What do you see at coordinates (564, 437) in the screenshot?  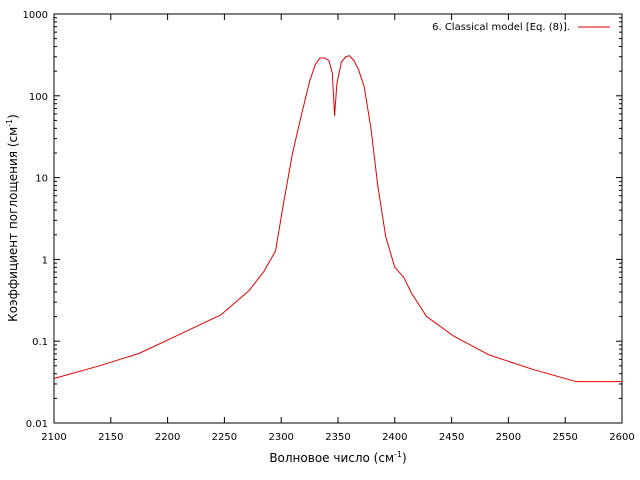 I see `x-tick-label: 2550` at bounding box center [564, 437].